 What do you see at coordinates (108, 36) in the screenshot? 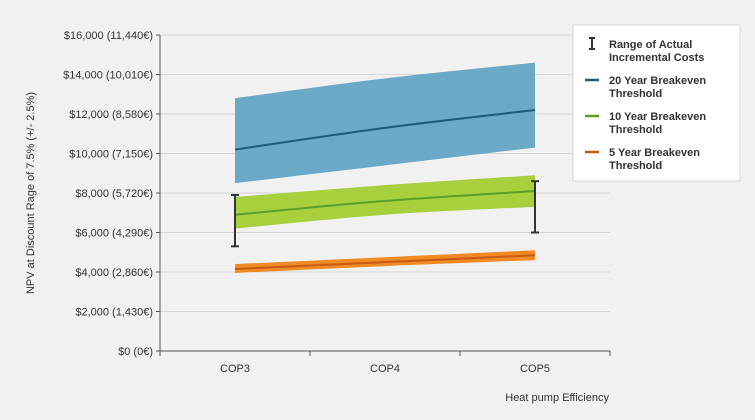
I see `y-tick-label: $16,000 (11,440€)` at bounding box center [108, 36].